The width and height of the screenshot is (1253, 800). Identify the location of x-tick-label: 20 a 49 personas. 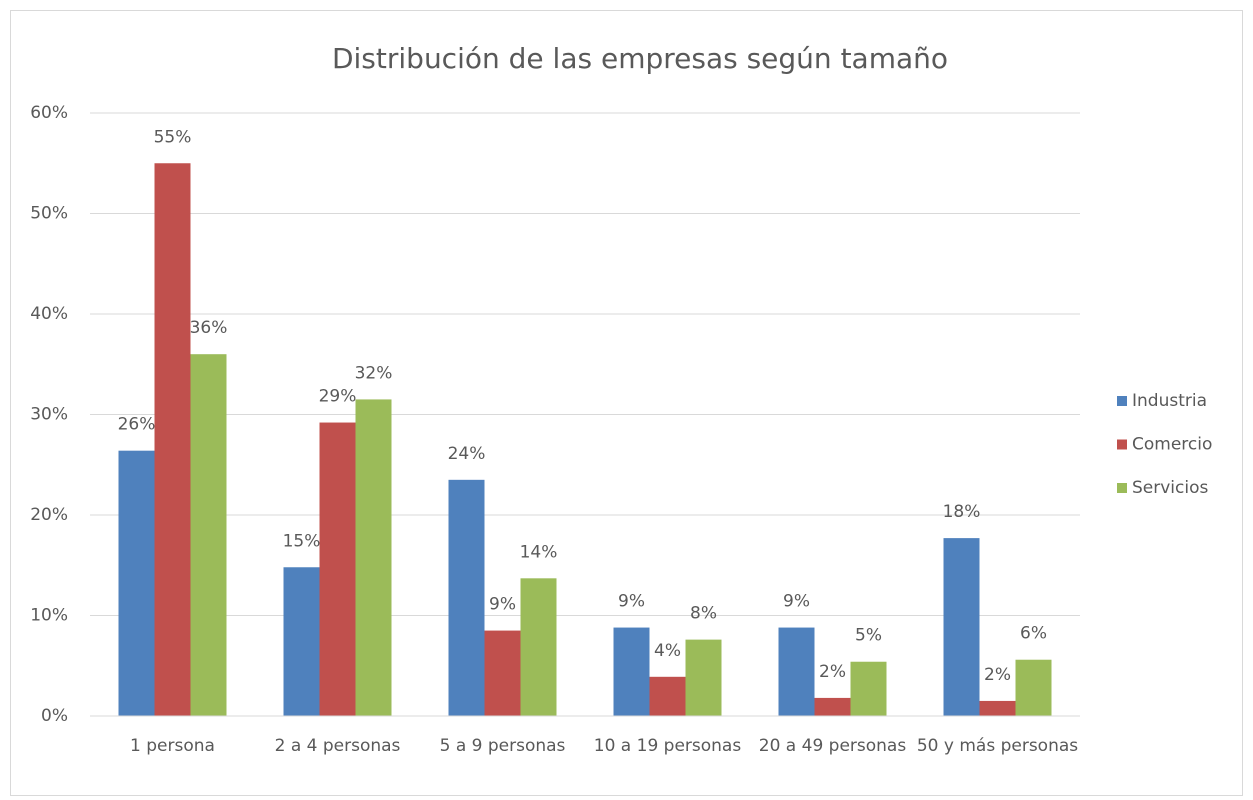
(833, 746).